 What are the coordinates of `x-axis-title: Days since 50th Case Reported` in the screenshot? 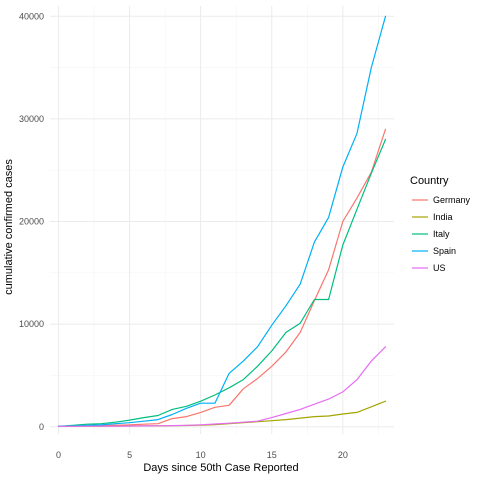 It's located at (220, 468).